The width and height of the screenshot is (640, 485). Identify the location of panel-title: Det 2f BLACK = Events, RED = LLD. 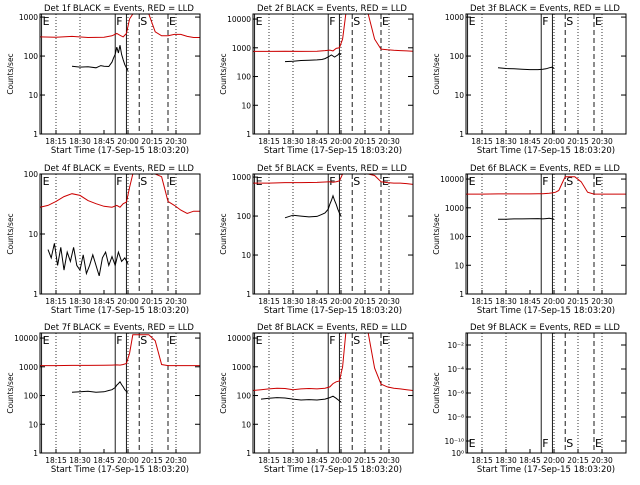
(332, 9).